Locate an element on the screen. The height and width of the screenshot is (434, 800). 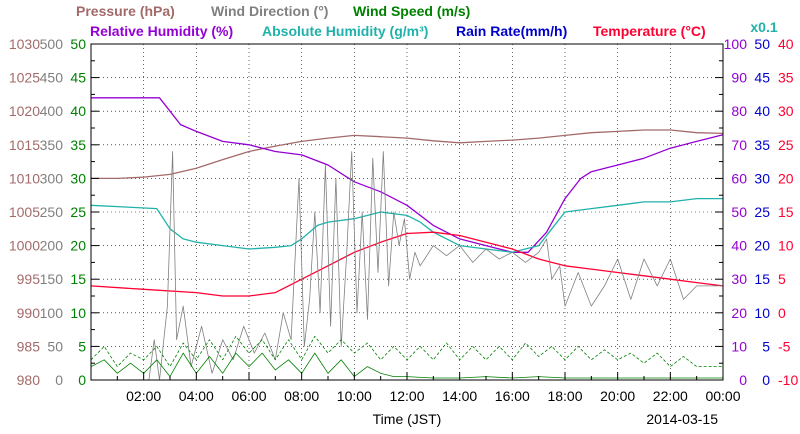
y-tick-label-wind-speed: 35 is located at coordinates (78, 145).